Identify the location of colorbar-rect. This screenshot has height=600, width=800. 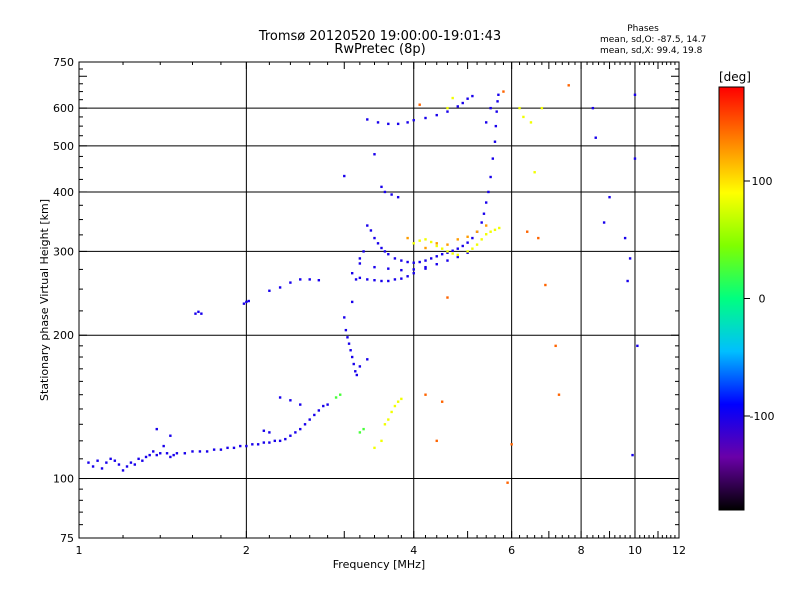
(731, 298).